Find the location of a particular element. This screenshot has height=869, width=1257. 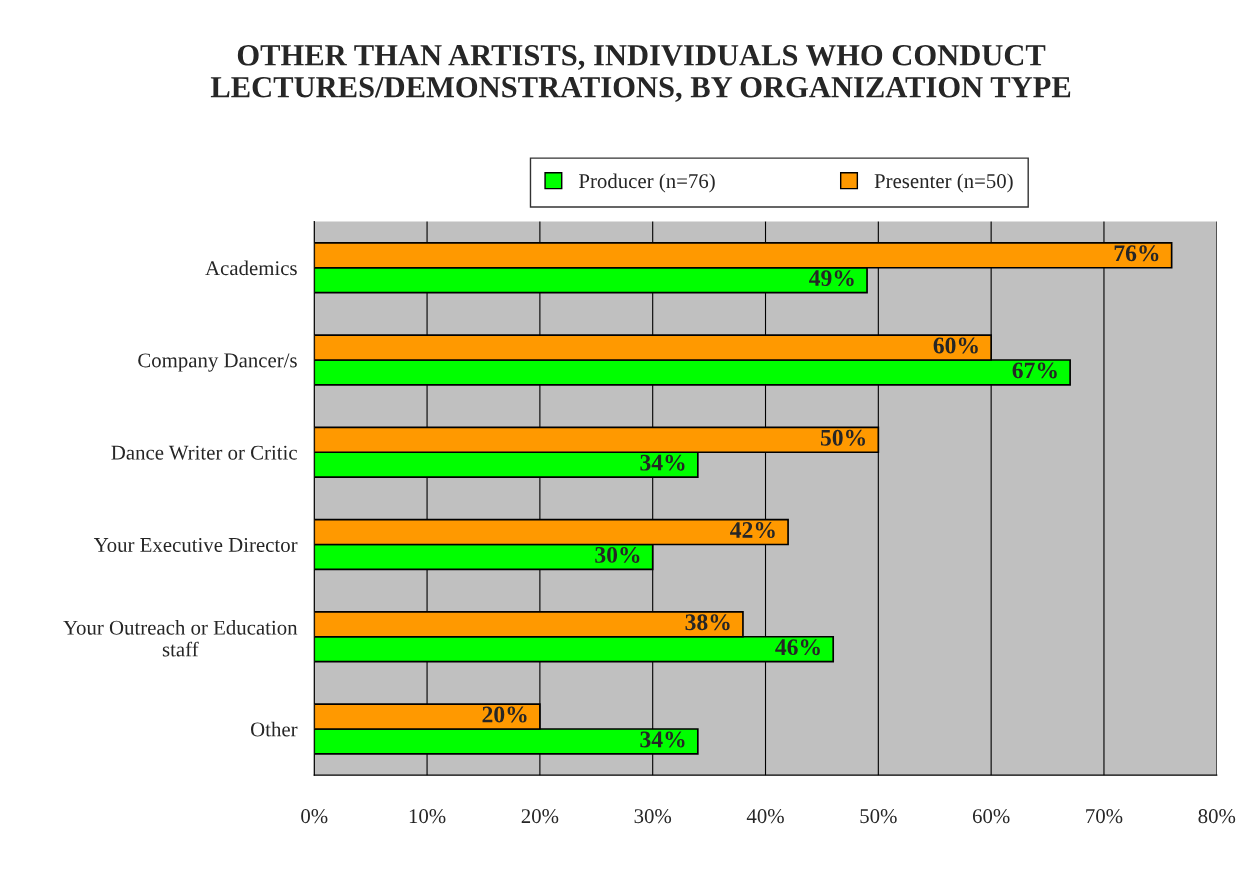

y-tick-label: Academics is located at coordinates (251, 268).